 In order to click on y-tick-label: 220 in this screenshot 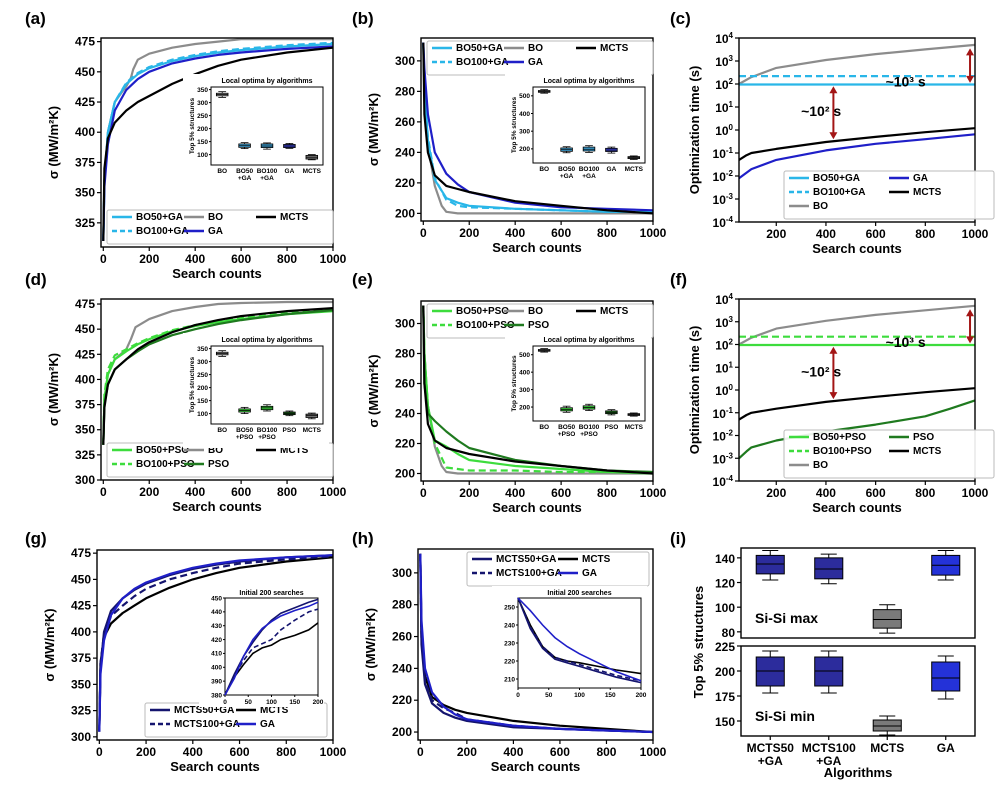, I will do `click(405, 444)`.